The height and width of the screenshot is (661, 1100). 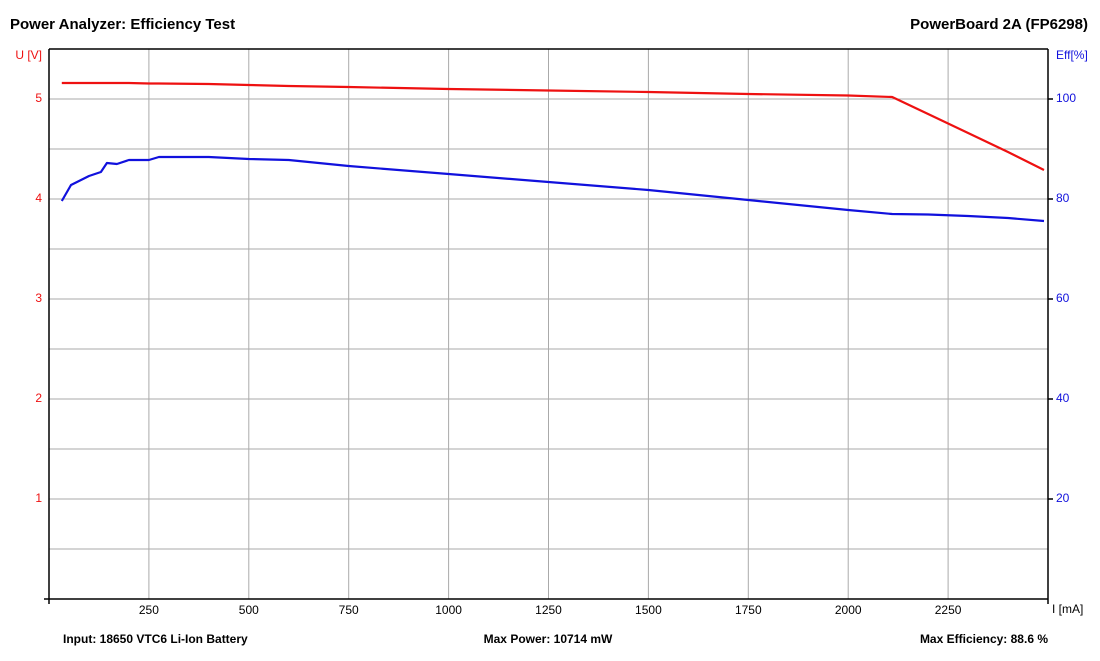 I want to click on chart-title: Power Analyzer: Efficiency Test, so click(x=122, y=24).